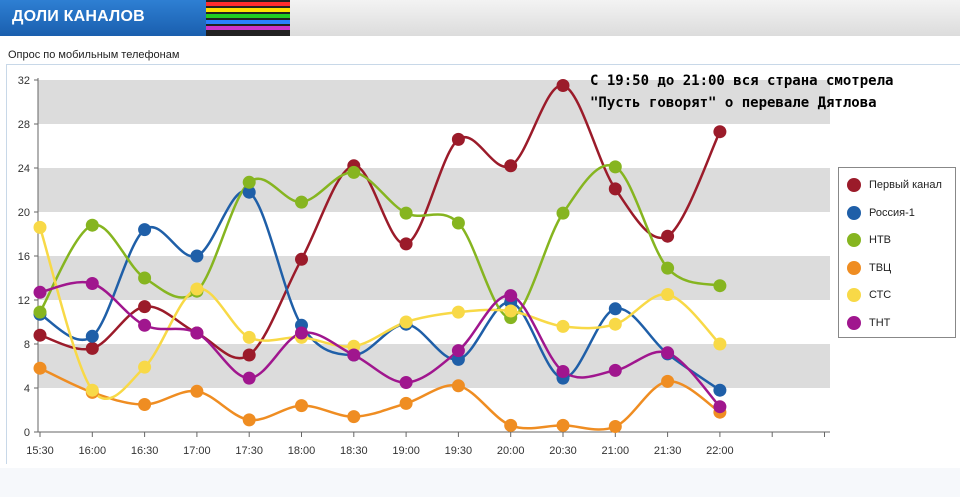 Image resolution: width=960 pixels, height=497 pixels. What do you see at coordinates (511, 451) in the screenshot?
I see `x-tick-label: 20:00` at bounding box center [511, 451].